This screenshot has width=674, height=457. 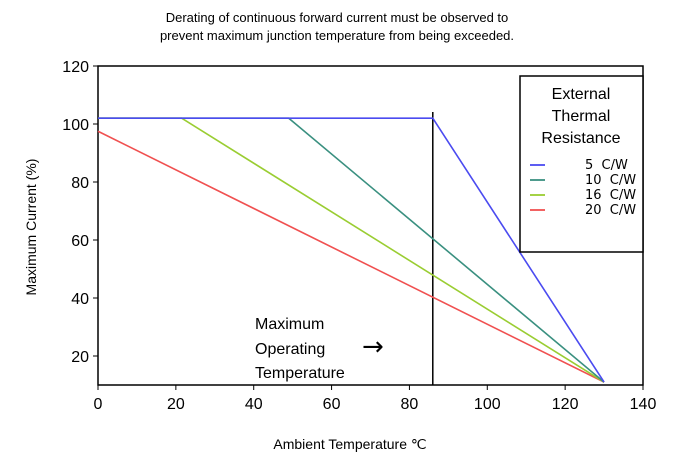 I want to click on y-axis-label: Maximum Current (%), so click(x=31, y=227).